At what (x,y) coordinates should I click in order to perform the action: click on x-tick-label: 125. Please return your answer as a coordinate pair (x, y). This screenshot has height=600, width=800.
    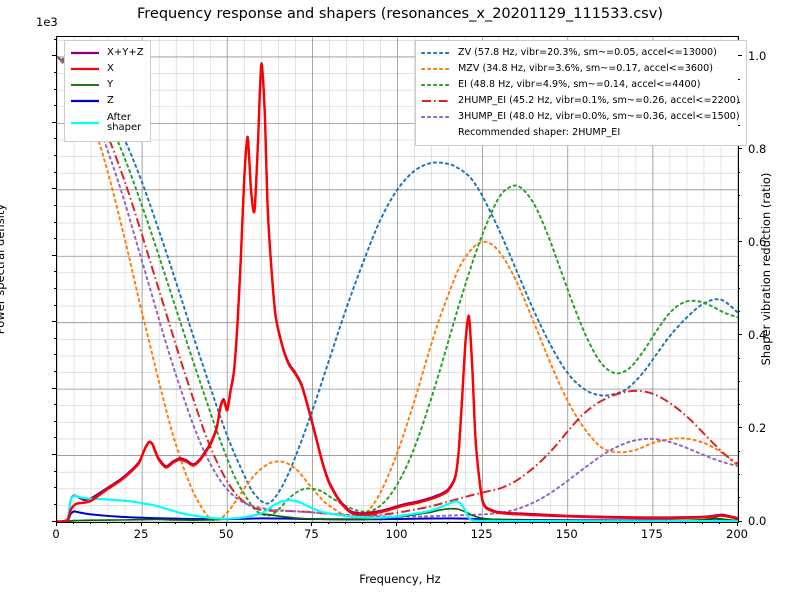
    Looking at the image, I should click on (481, 534).